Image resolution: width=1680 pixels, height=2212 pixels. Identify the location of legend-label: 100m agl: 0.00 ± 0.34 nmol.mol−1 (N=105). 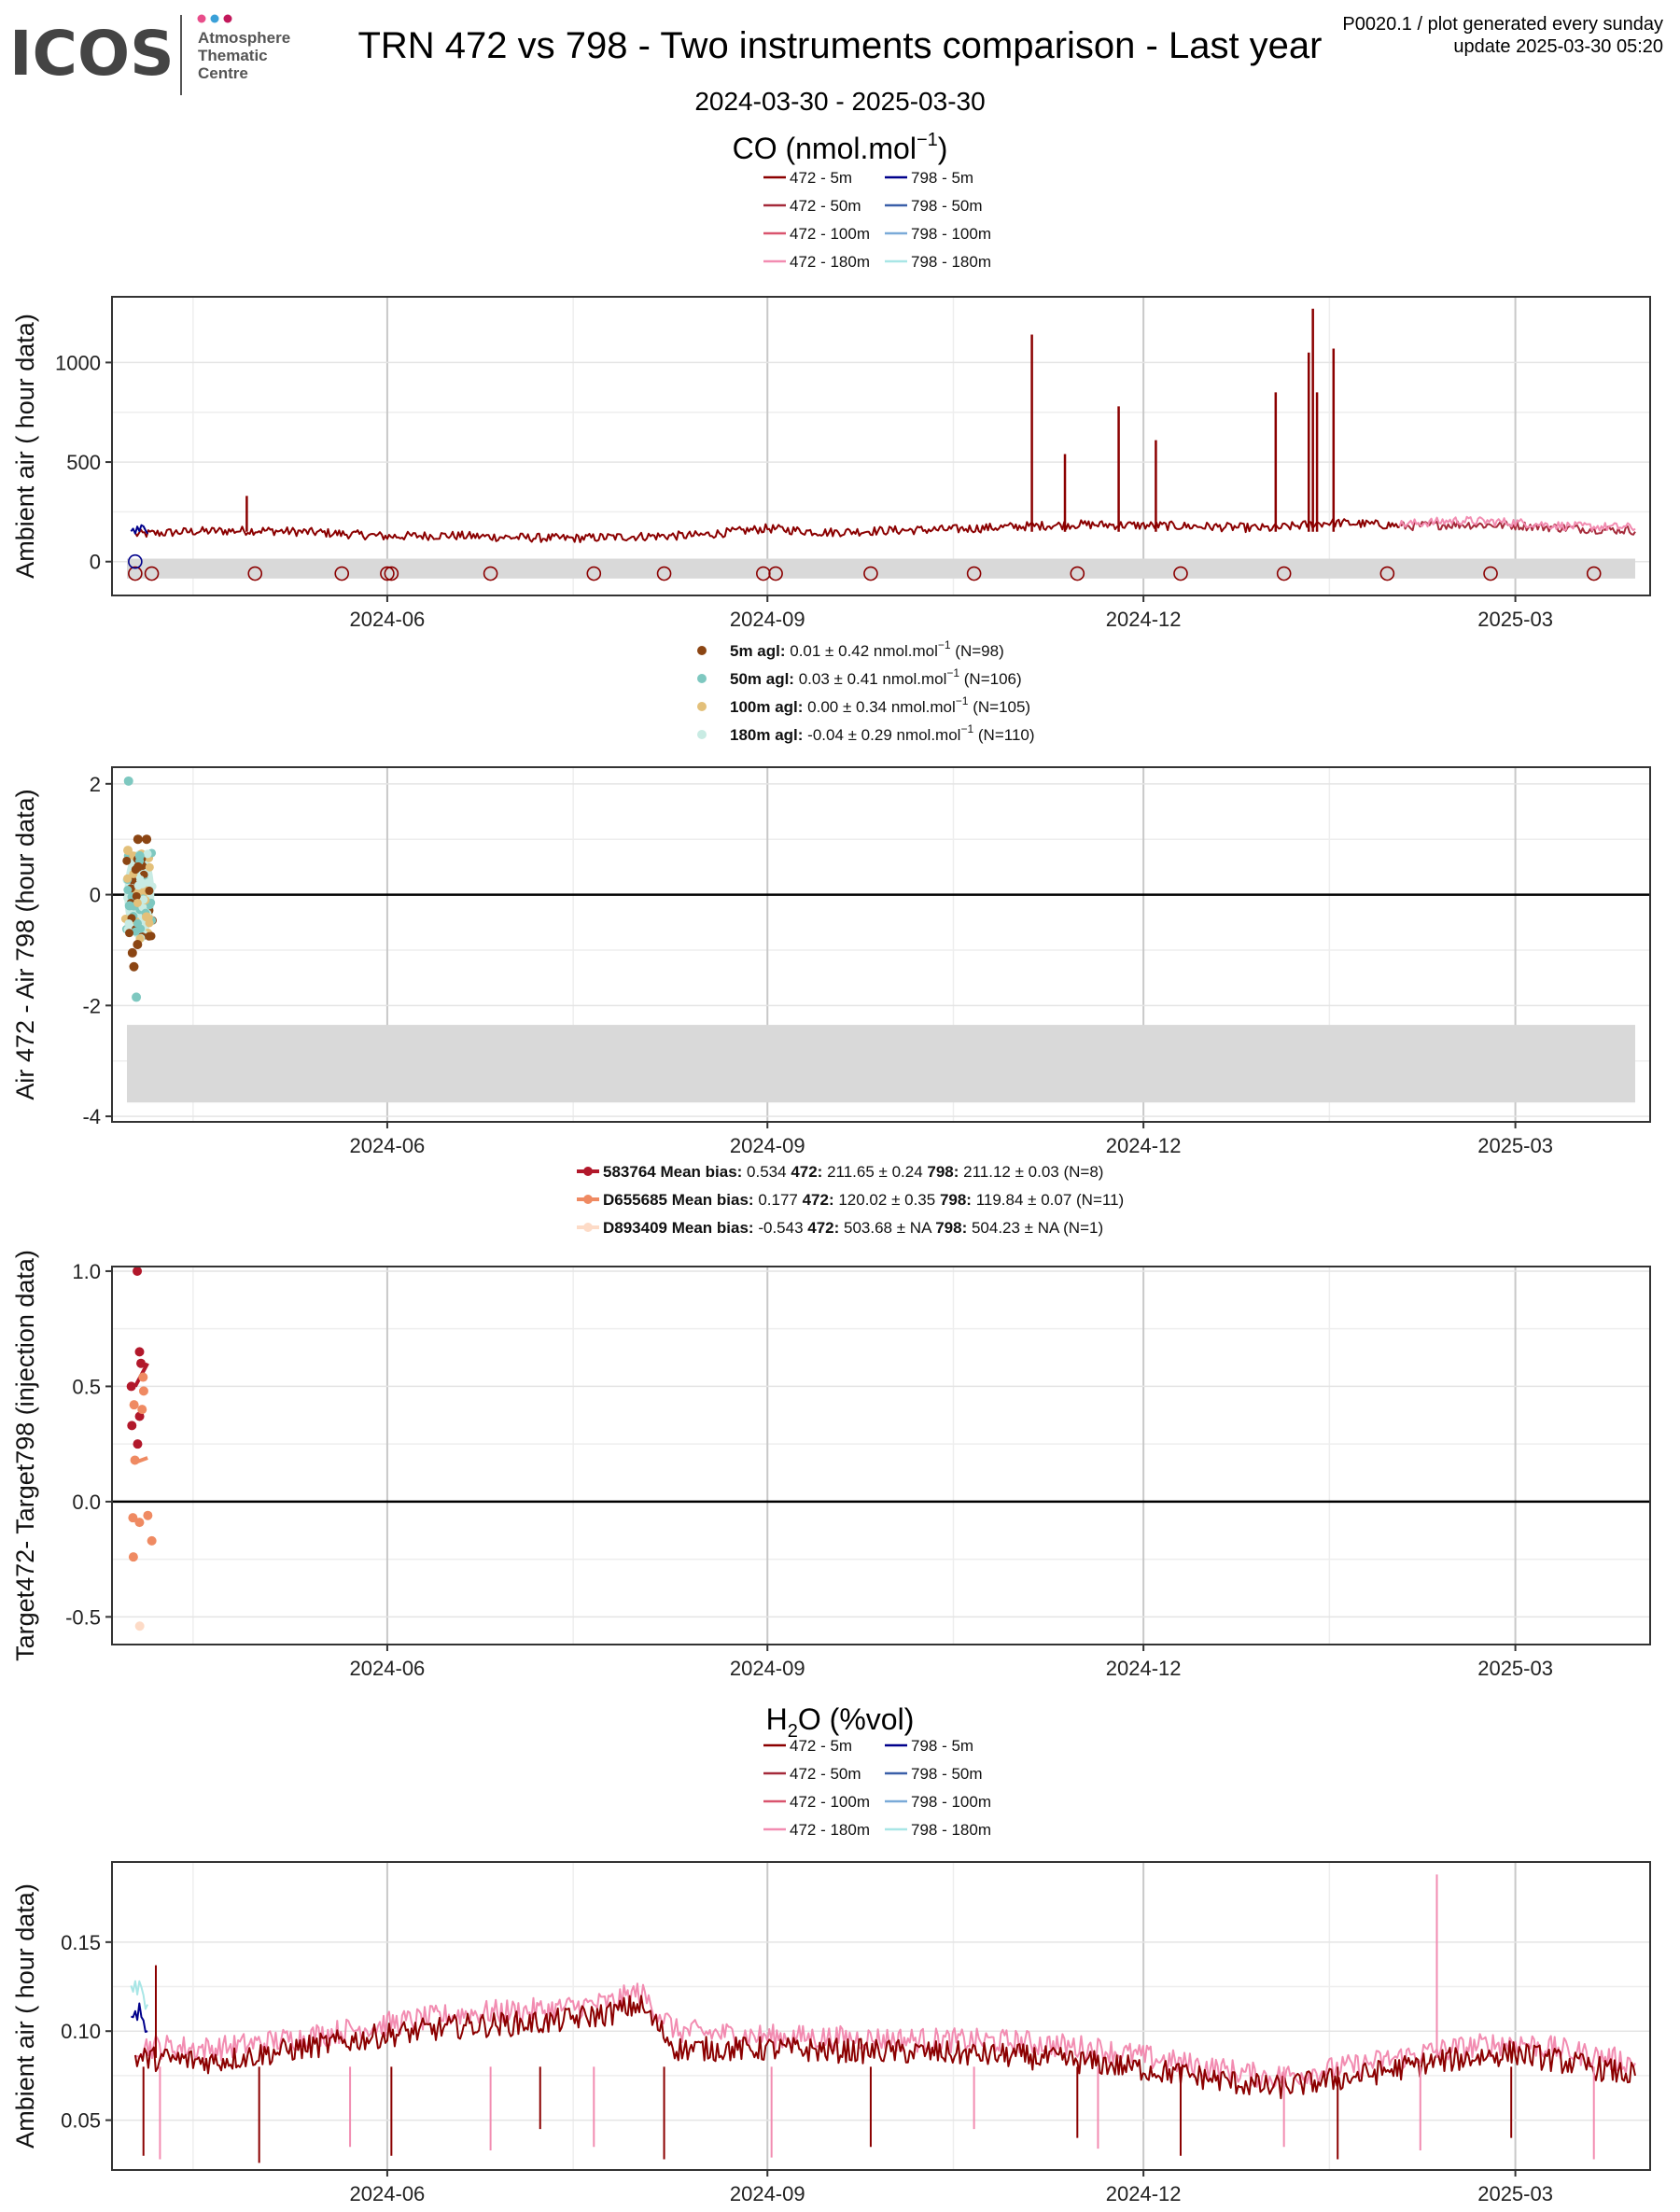
(880, 705).